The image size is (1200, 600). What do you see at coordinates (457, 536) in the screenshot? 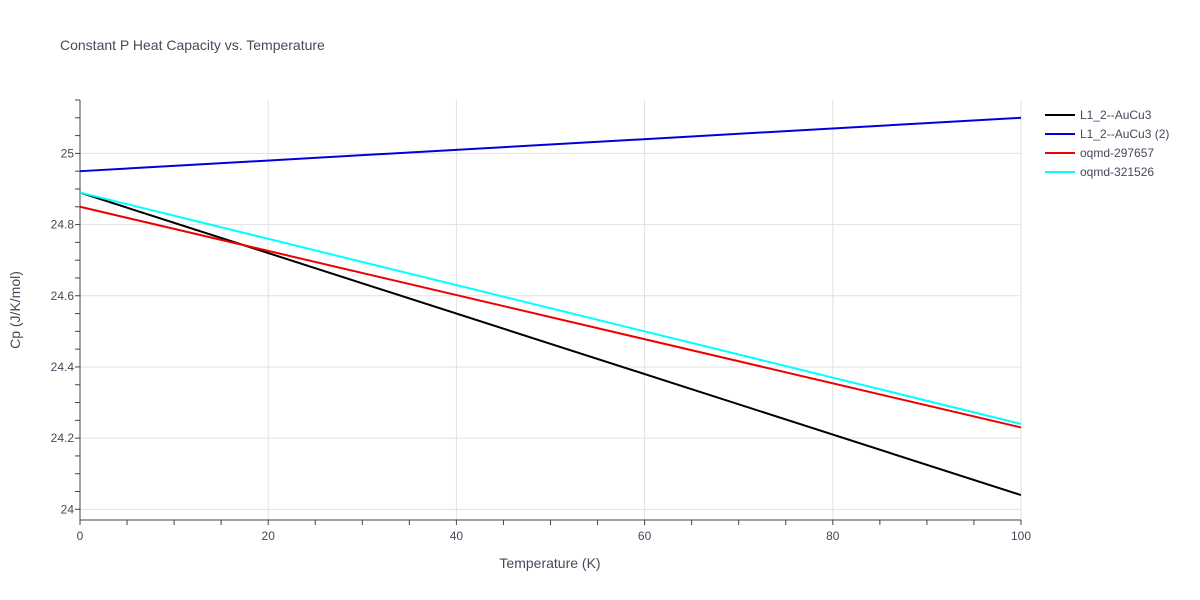
I see `x-tick-label: 40` at bounding box center [457, 536].